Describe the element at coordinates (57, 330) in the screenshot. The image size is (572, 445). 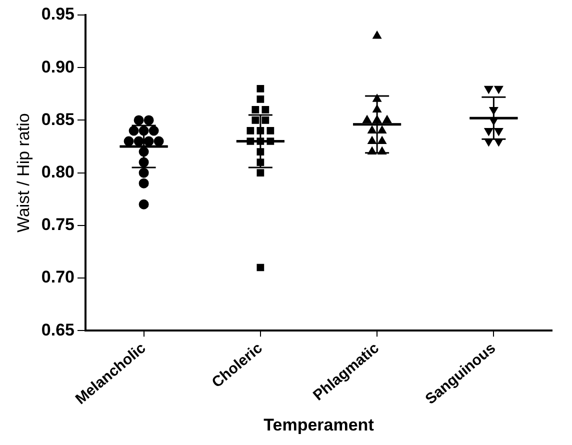
I see `y-tick-label: 0.65` at that location.